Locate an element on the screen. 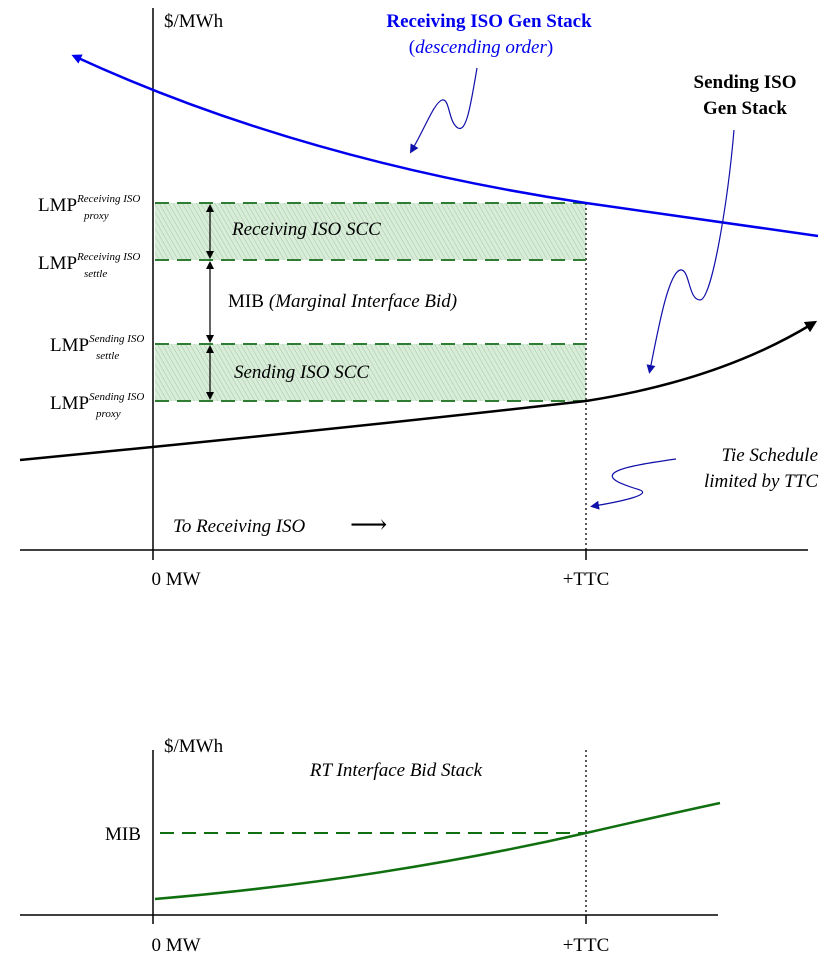 The image size is (836, 960). sending-scc-label: Sending ISO SCC is located at coordinates (301, 372).